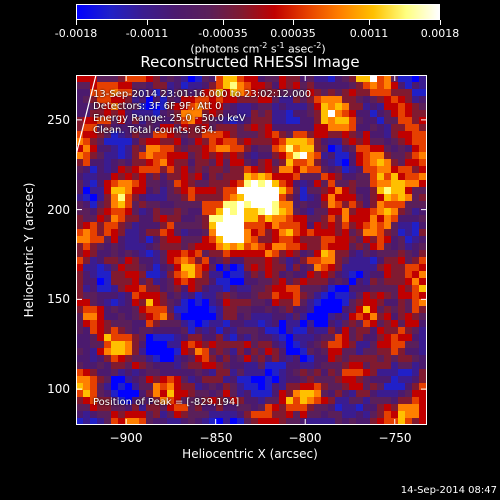 Image resolution: width=500 pixels, height=500 pixels. Describe the element at coordinates (86, 115) in the screenshot. I see `solar-limb` at that location.